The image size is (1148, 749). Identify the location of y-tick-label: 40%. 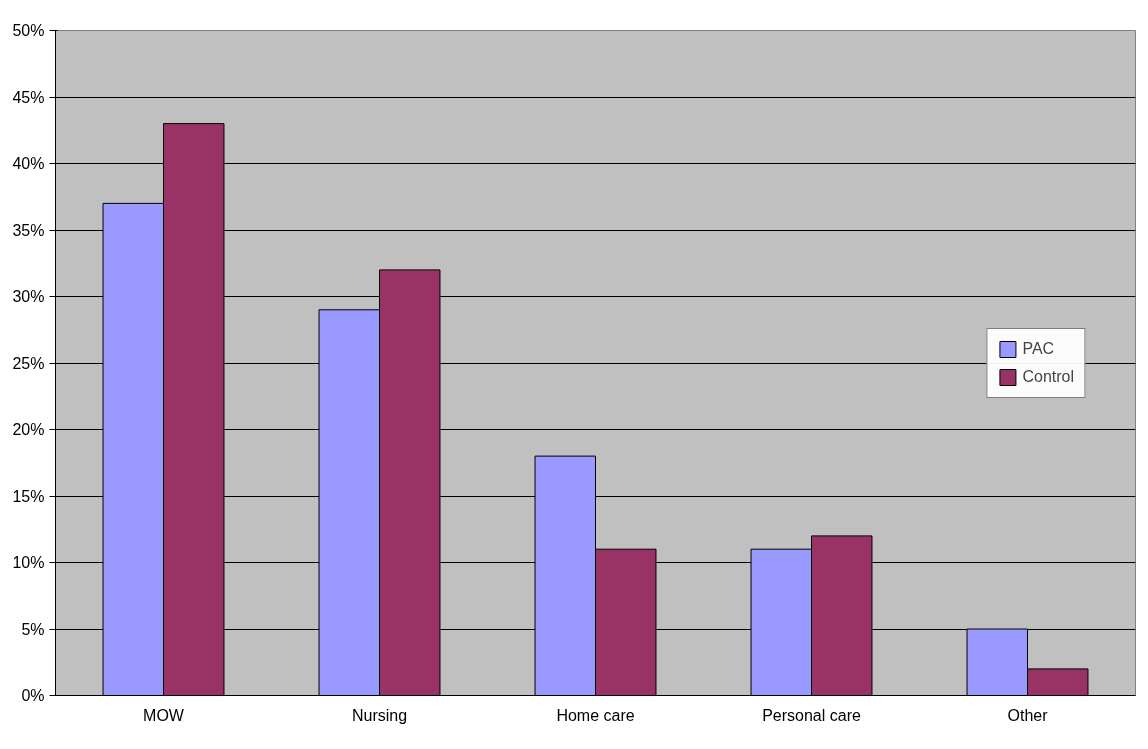
(28, 163).